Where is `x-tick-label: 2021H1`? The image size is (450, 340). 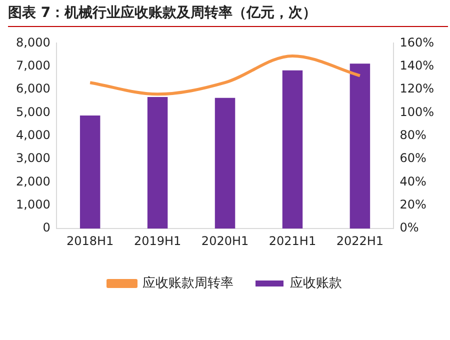 x-tick-label: 2021H1 is located at coordinates (292, 241).